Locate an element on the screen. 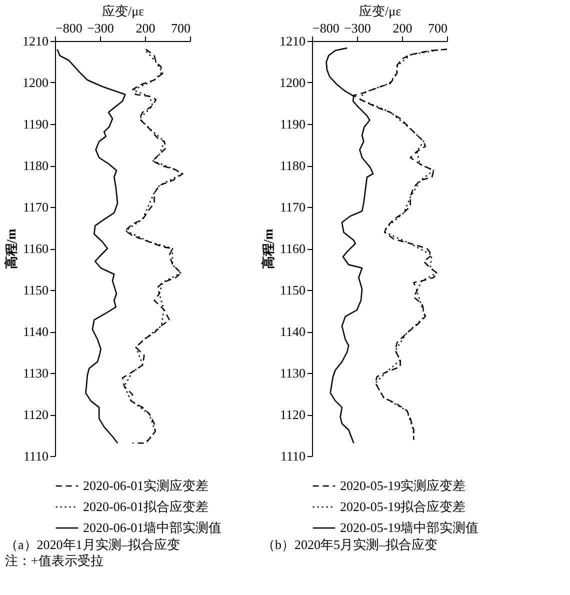  text: 注：+值表示受拉 is located at coordinates (54, 560).